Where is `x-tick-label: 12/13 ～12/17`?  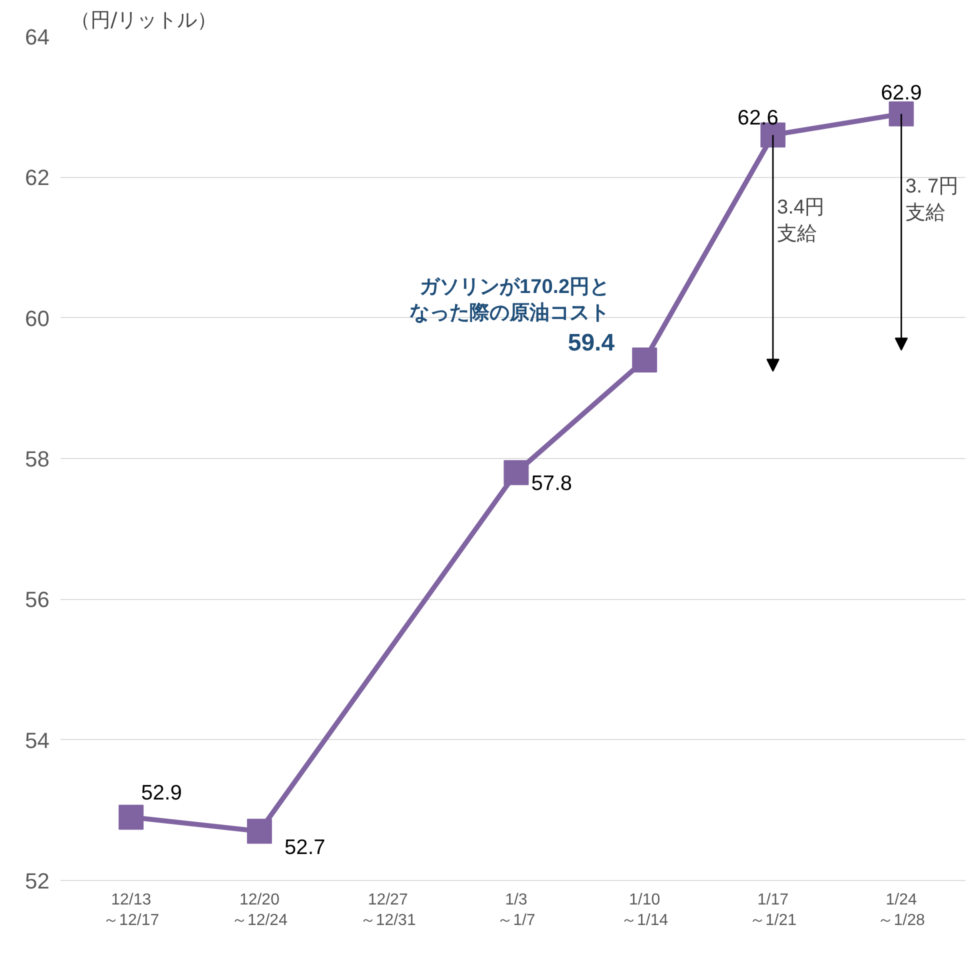 x-tick-label: 12/13 ～12/17 is located at coordinates (131, 910).